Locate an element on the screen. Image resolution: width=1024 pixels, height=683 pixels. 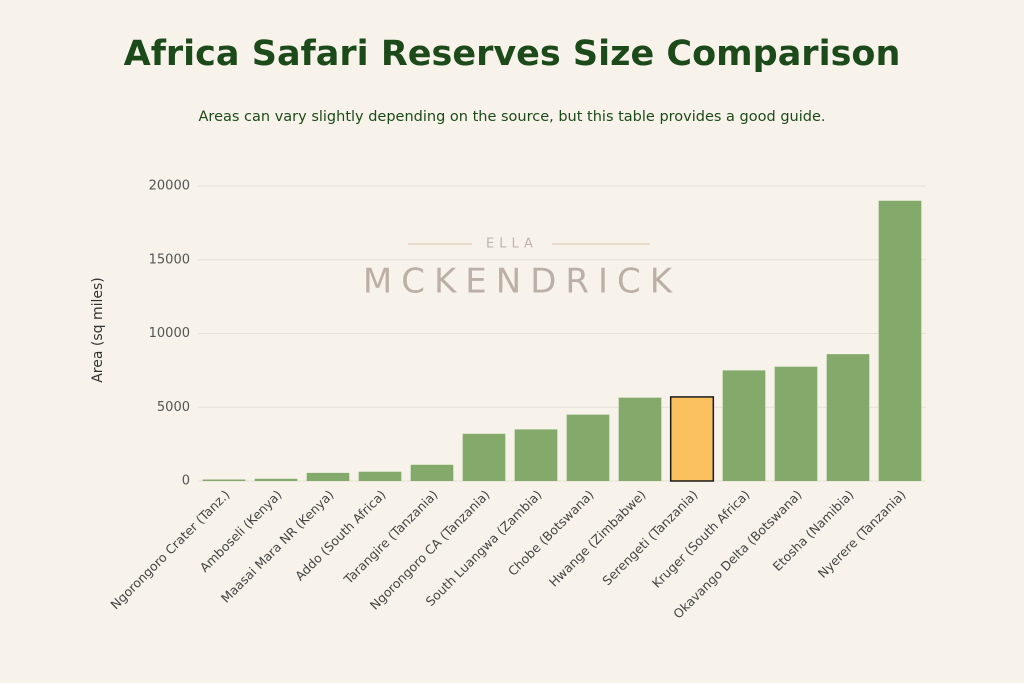
y-axis-label: Area (sq miles) is located at coordinates (98, 330).